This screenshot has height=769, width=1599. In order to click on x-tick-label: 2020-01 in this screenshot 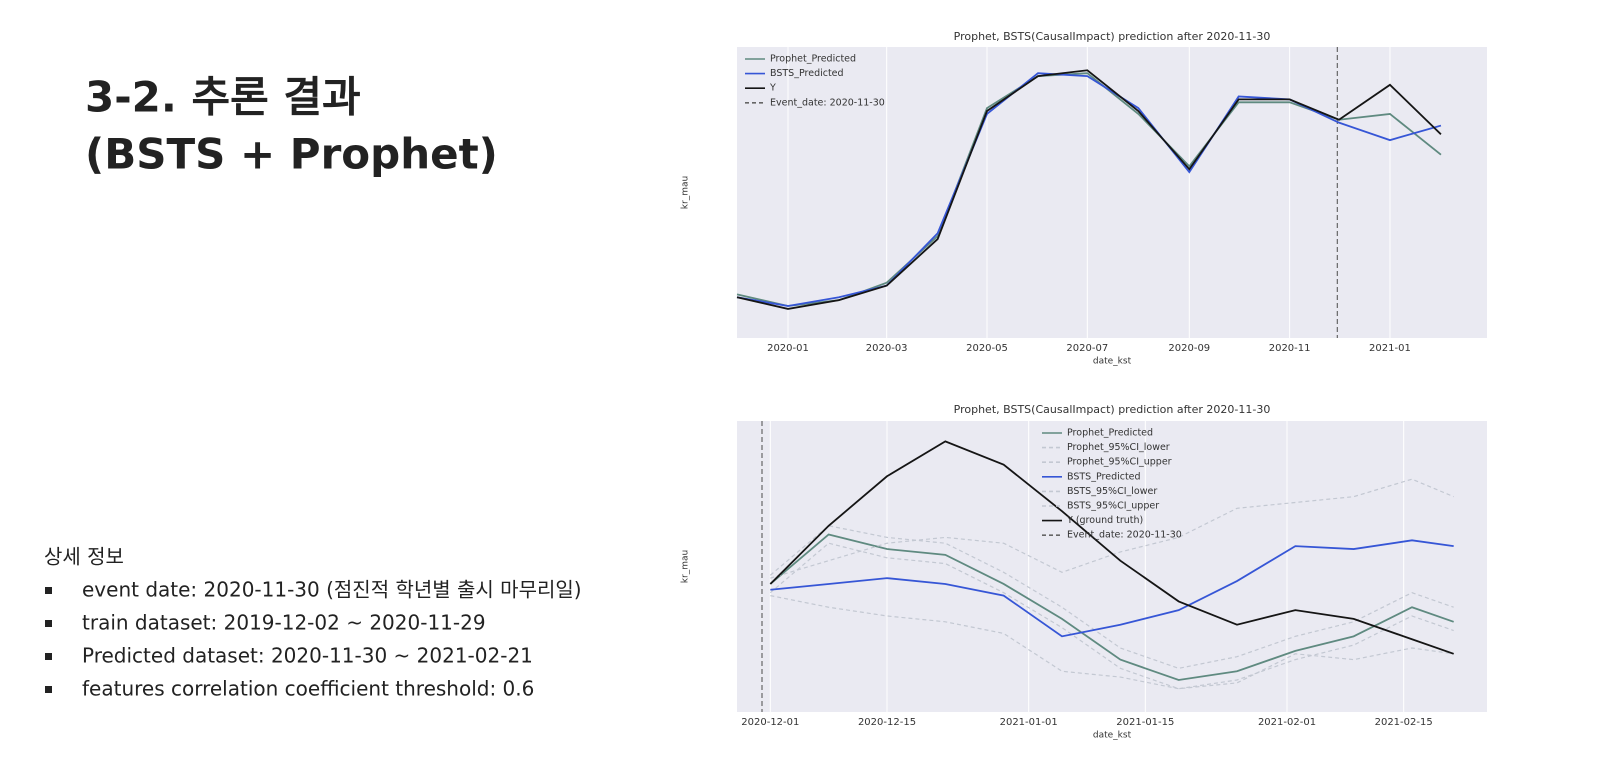, I will do `click(788, 348)`.